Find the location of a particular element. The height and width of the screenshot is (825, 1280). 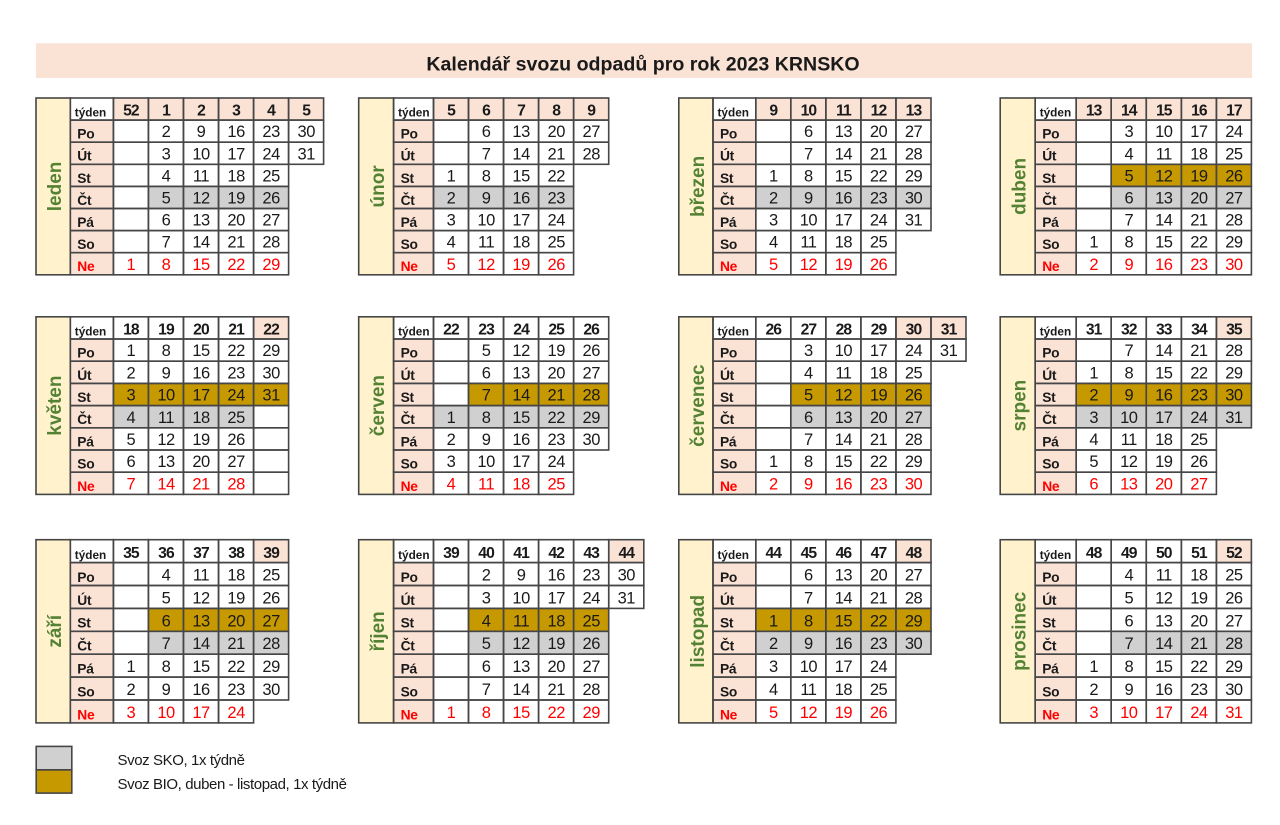

svg-text: 25 is located at coordinates (1234, 154).